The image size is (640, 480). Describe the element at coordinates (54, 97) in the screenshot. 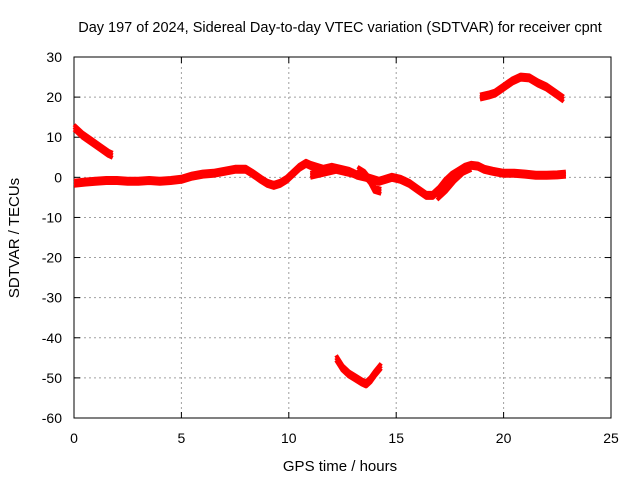

I see `y-tick-label: 20` at that location.